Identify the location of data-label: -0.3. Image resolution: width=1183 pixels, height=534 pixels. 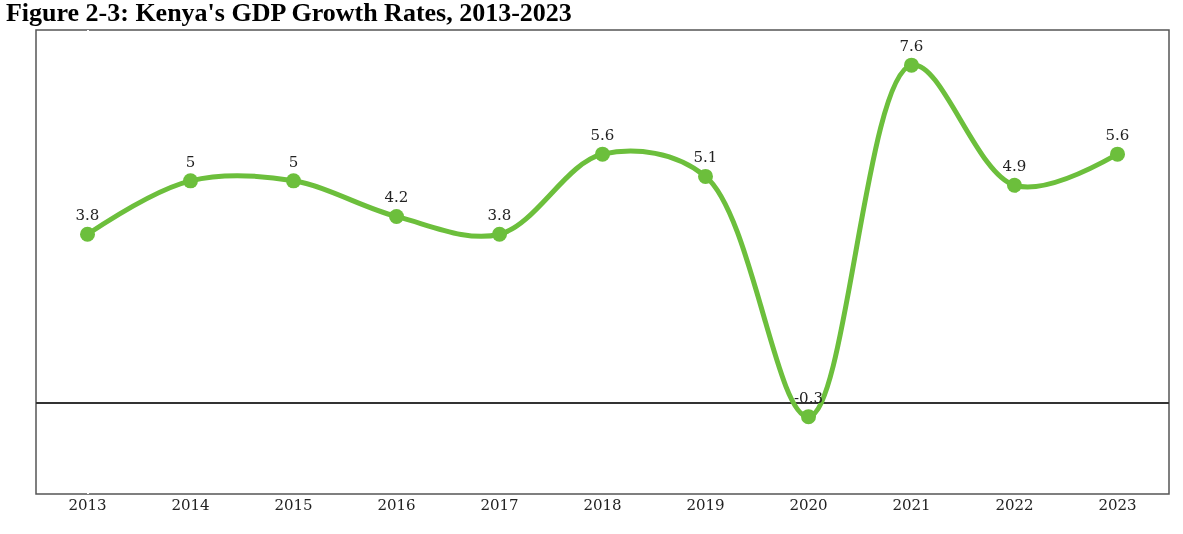
(808, 397).